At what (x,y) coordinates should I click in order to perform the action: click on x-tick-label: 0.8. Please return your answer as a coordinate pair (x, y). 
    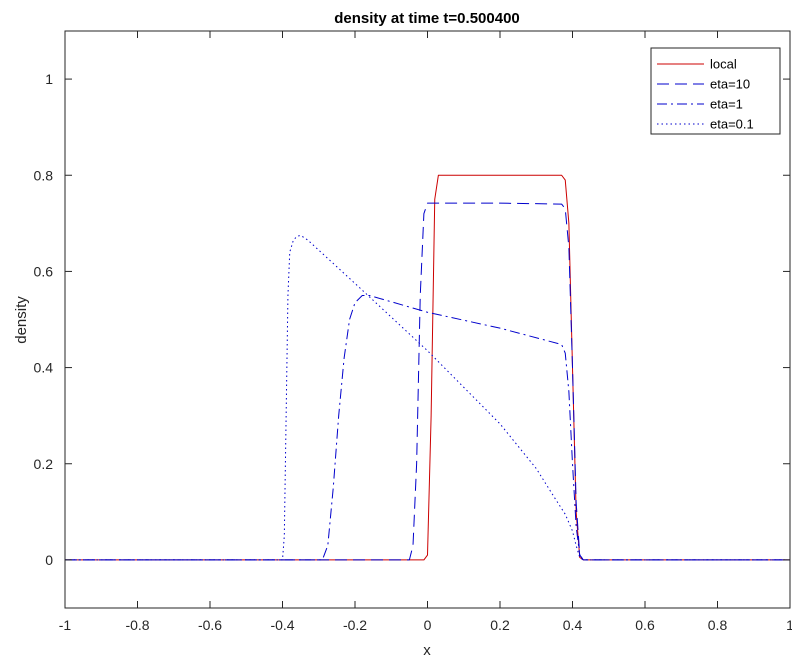
    Looking at the image, I should click on (718, 625).